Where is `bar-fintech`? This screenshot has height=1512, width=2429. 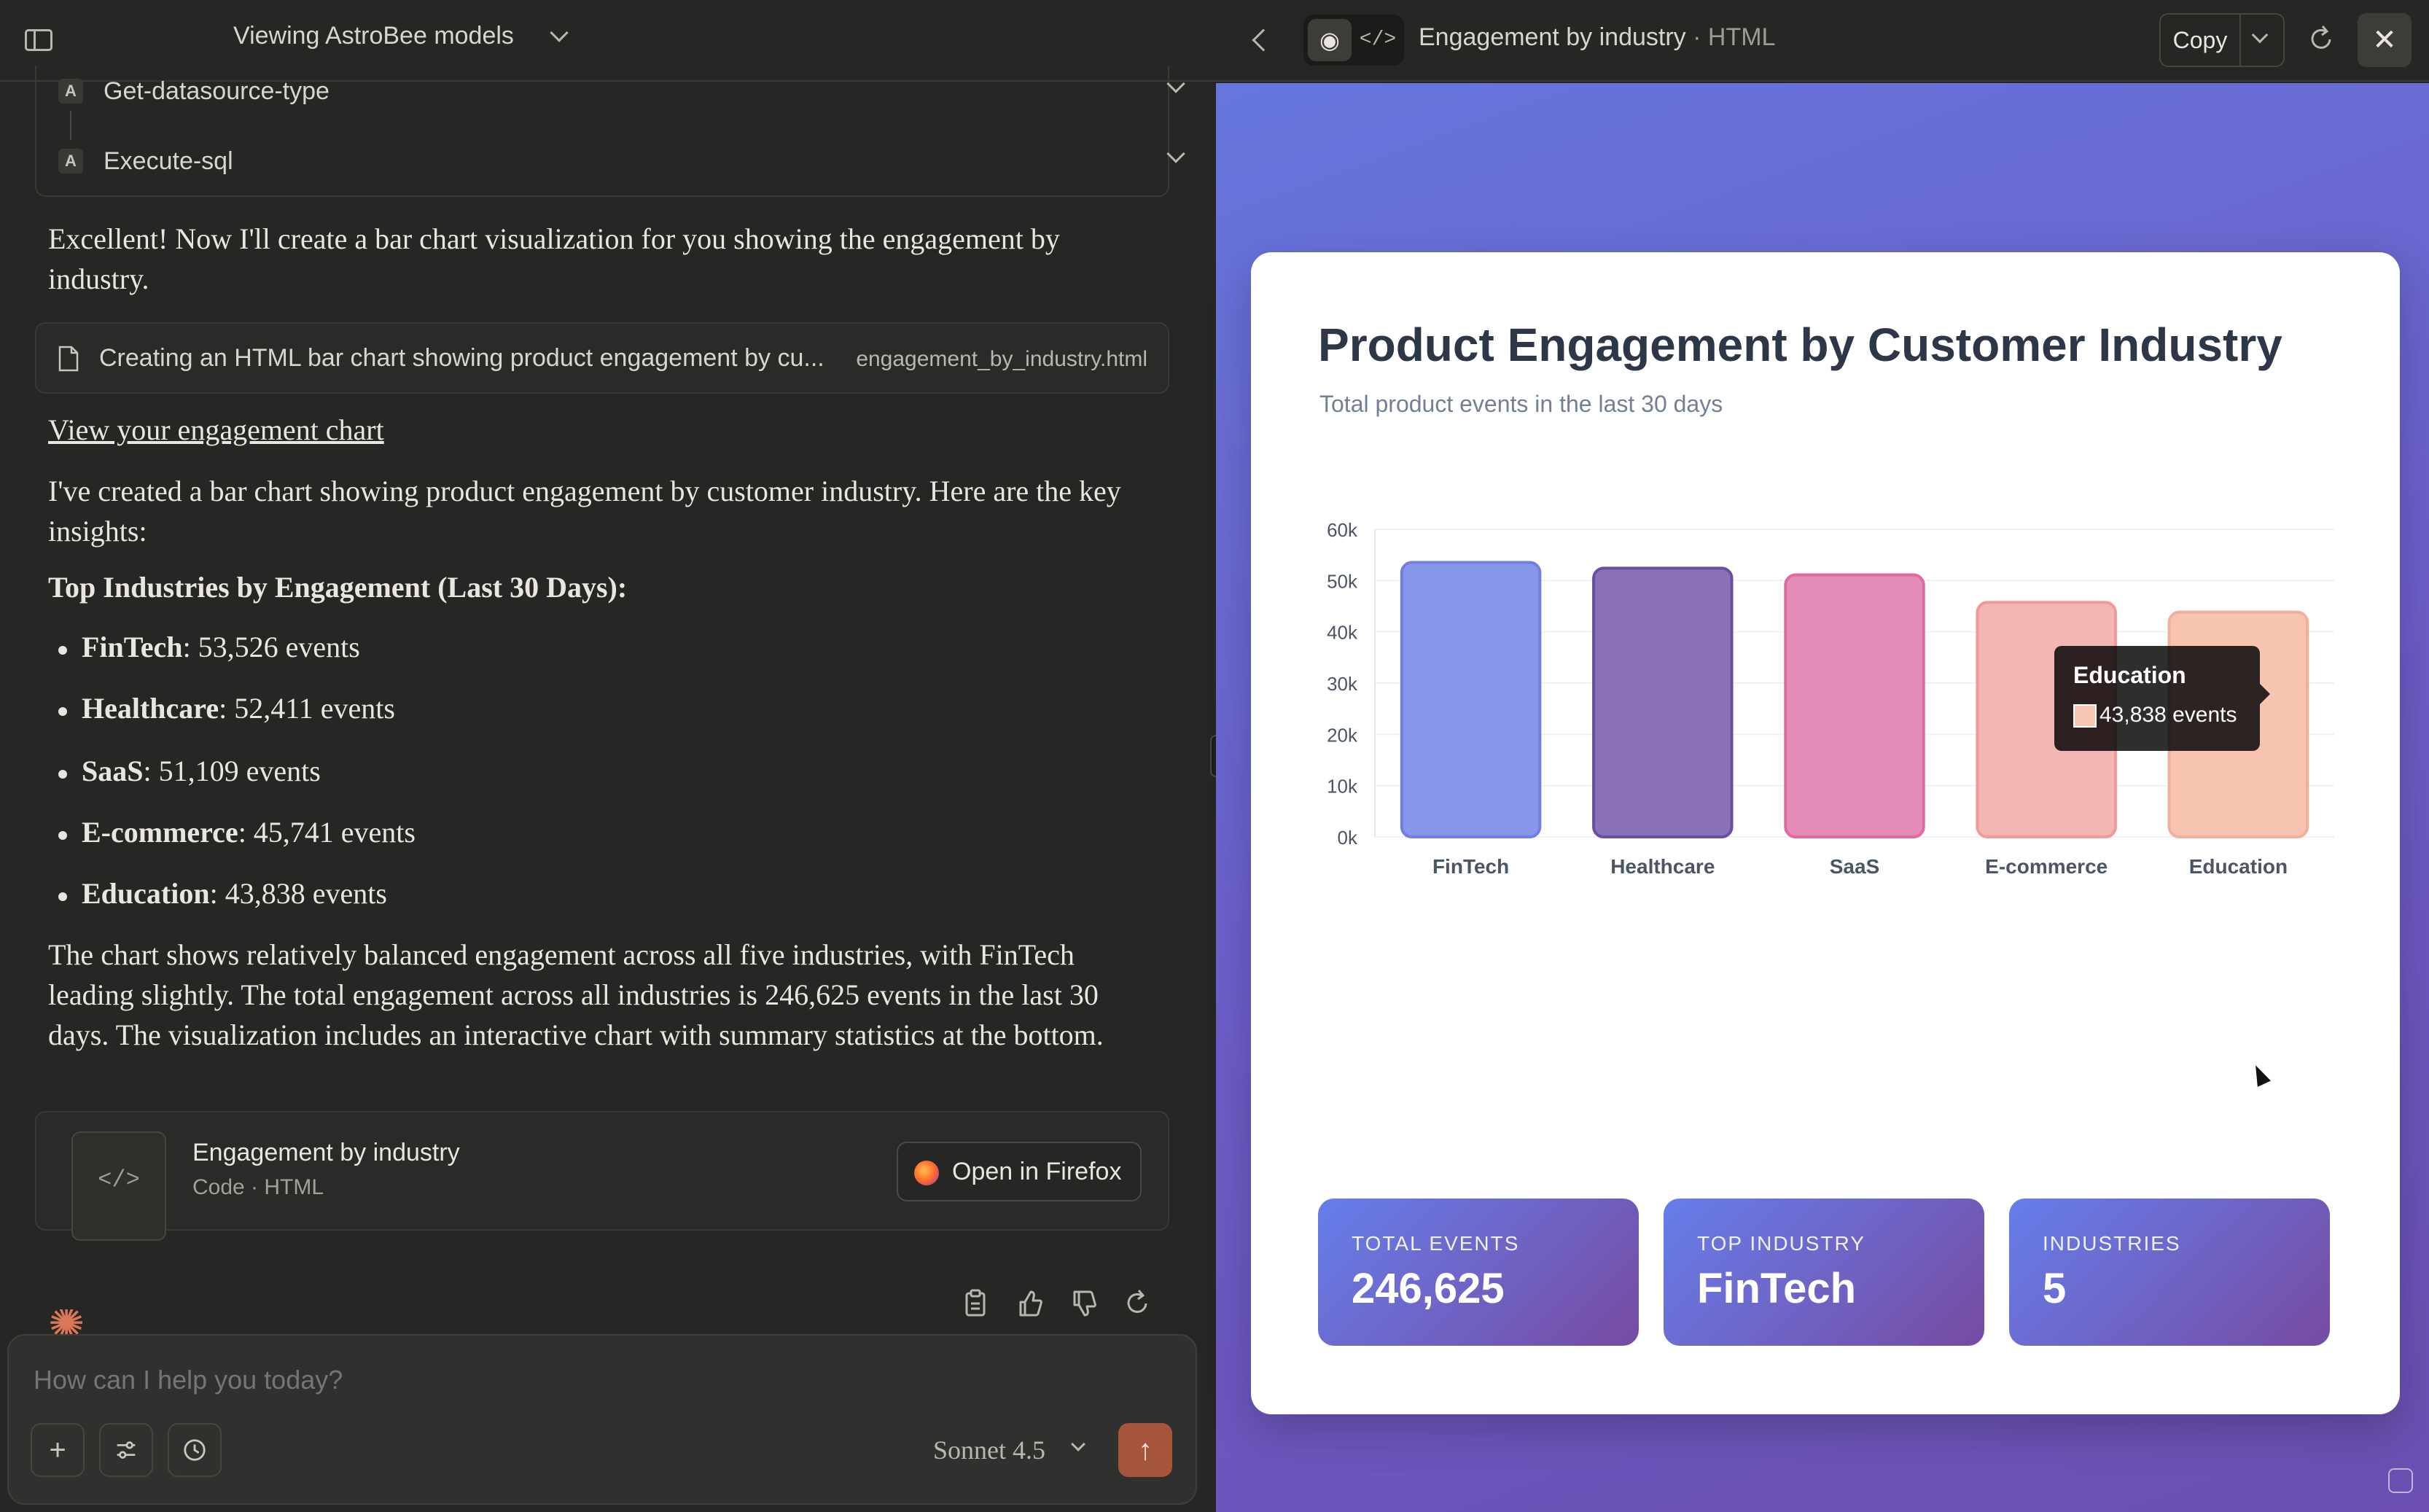 bar-fintech is located at coordinates (1471, 699).